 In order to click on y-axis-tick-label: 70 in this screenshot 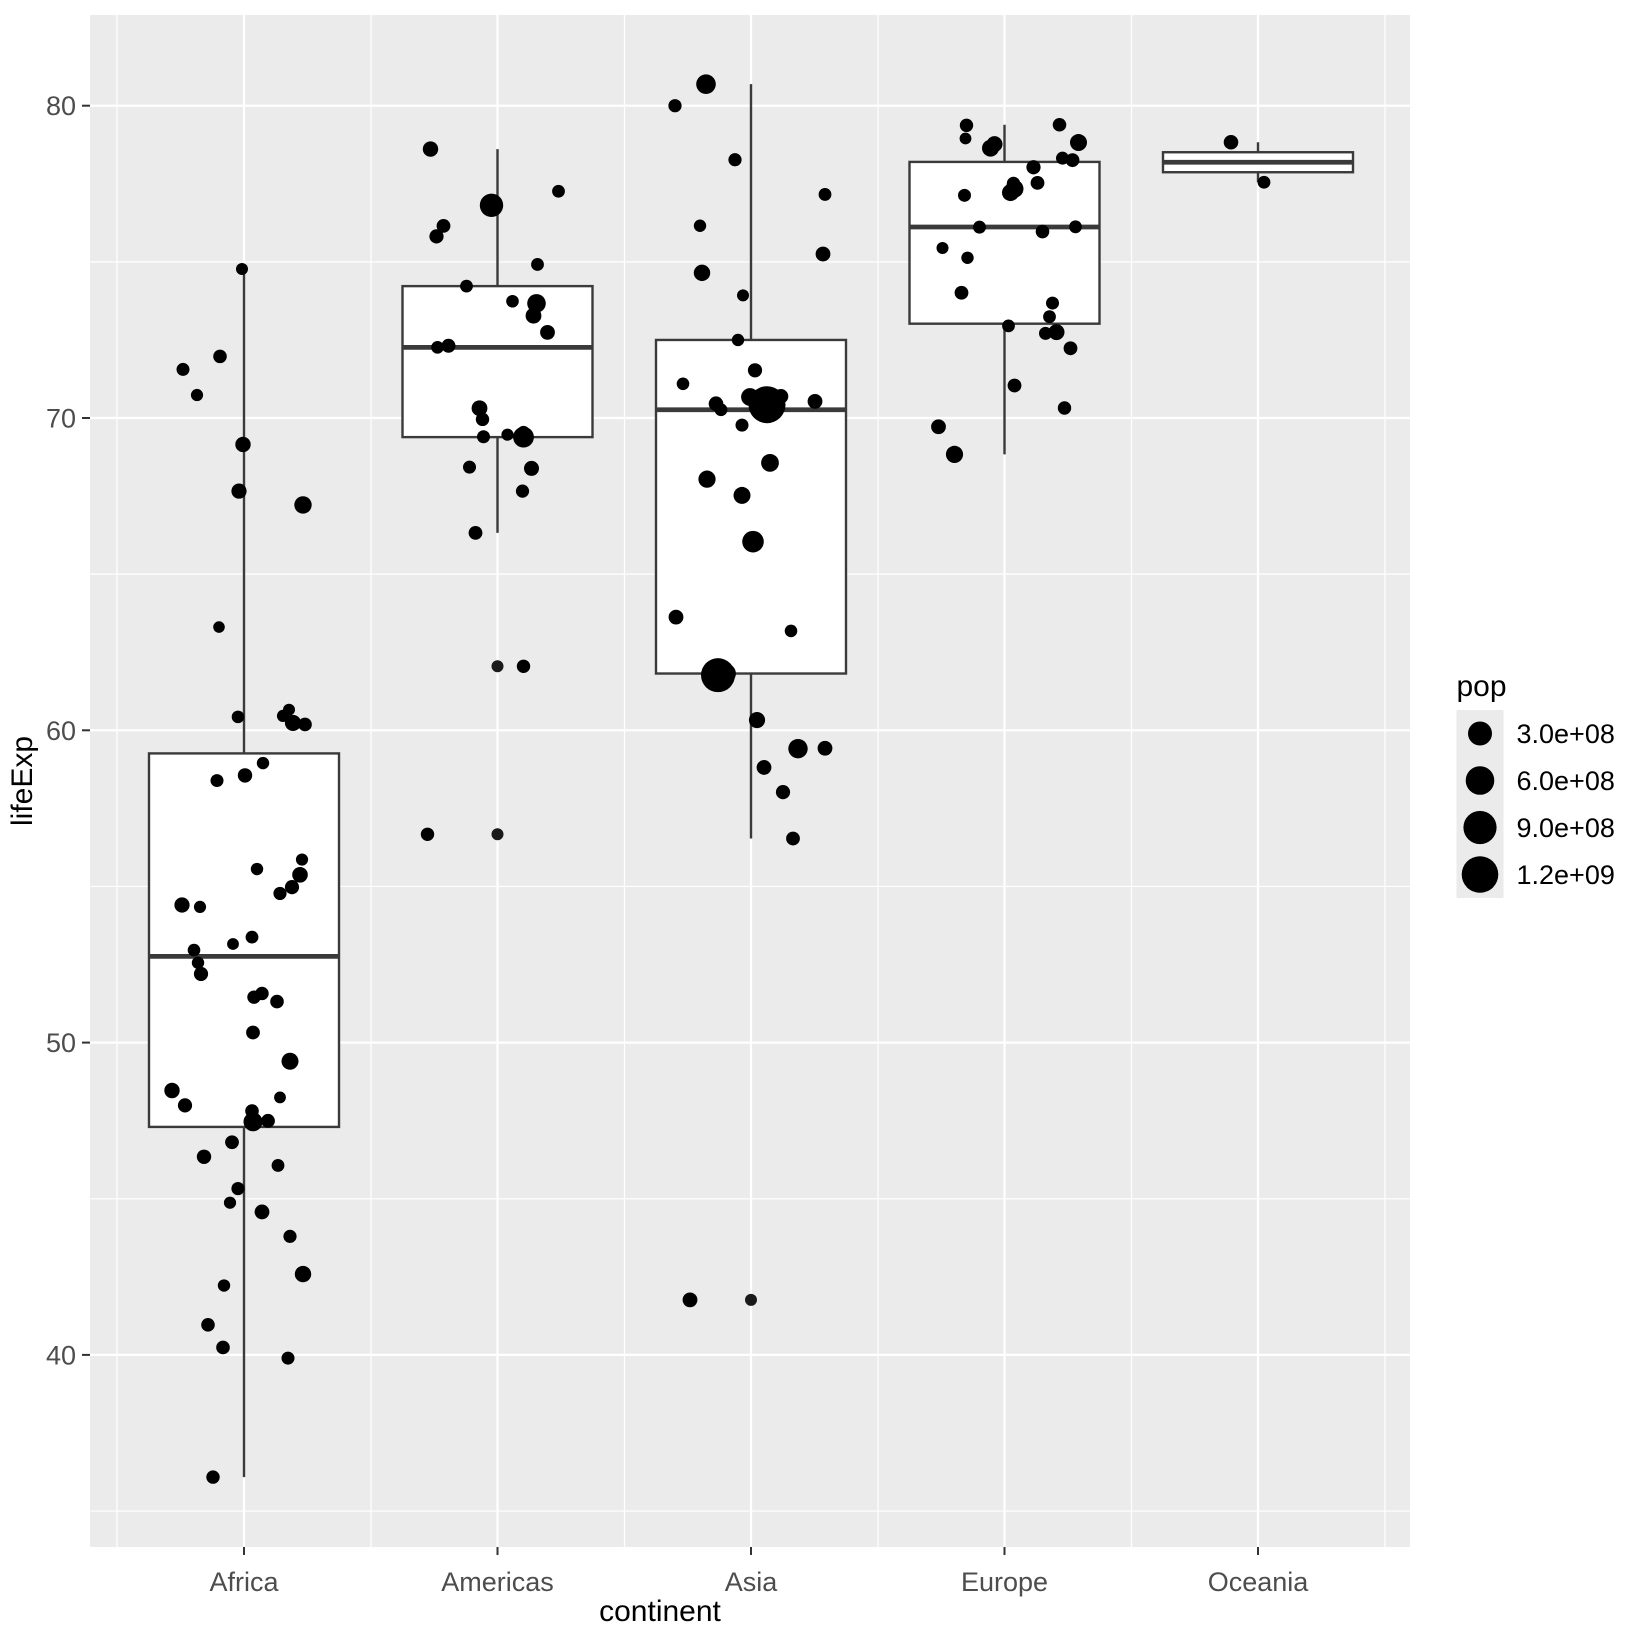, I will do `click(61, 418)`.